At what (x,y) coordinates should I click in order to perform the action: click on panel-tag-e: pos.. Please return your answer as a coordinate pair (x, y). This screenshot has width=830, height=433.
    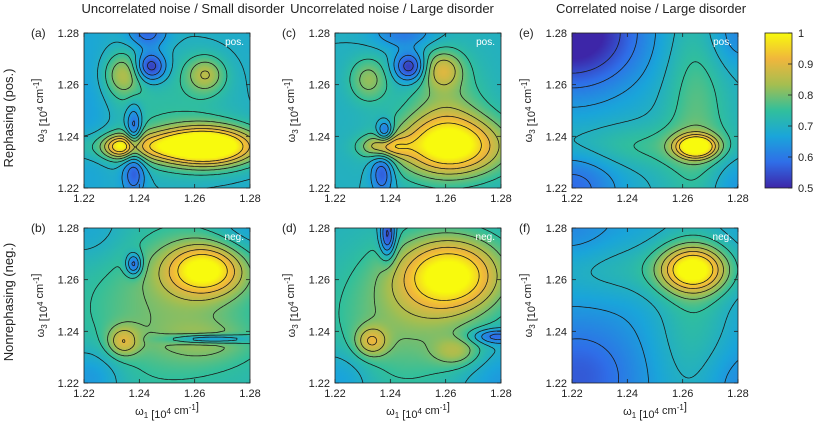
    Looking at the image, I should click on (722, 42).